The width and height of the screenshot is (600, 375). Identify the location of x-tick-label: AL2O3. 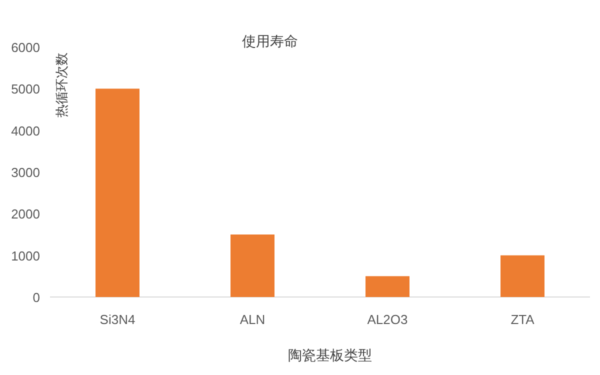
(387, 319).